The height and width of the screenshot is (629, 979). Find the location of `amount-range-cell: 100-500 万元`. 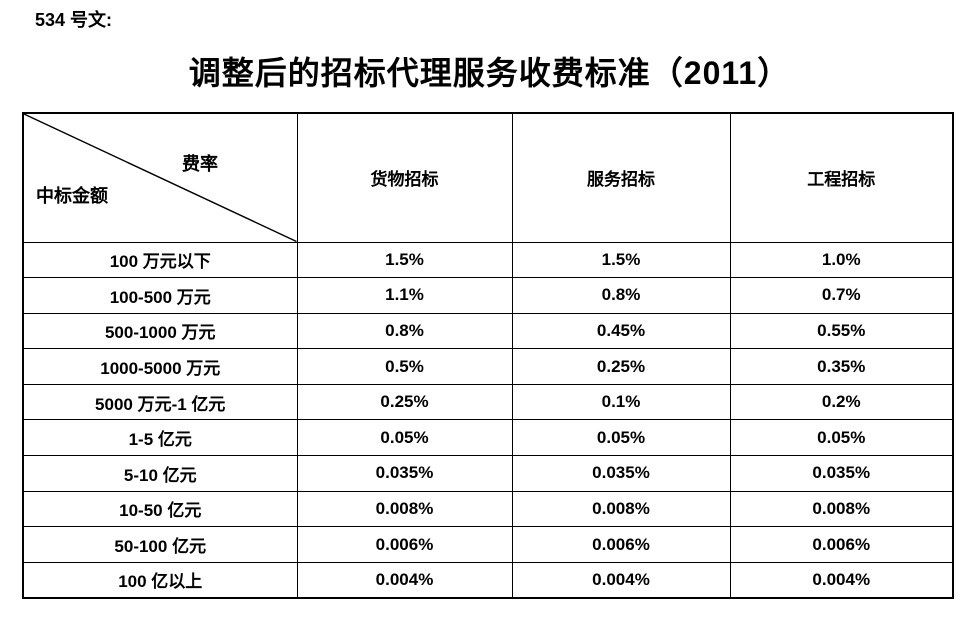

amount-range-cell: 100-500 万元 is located at coordinates (160, 295).